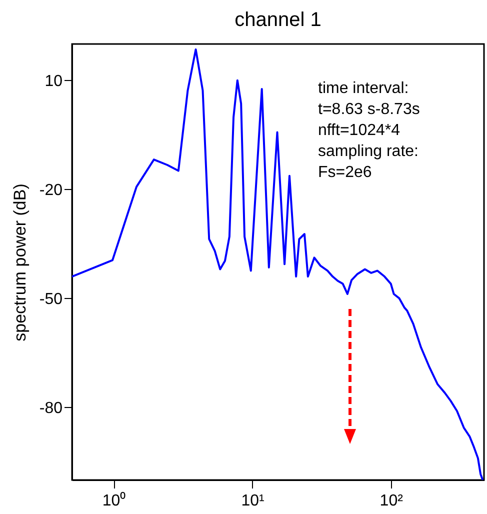 The width and height of the screenshot is (487, 514). I want to click on y-axis-title: spectrum power (dB), so click(20, 263).